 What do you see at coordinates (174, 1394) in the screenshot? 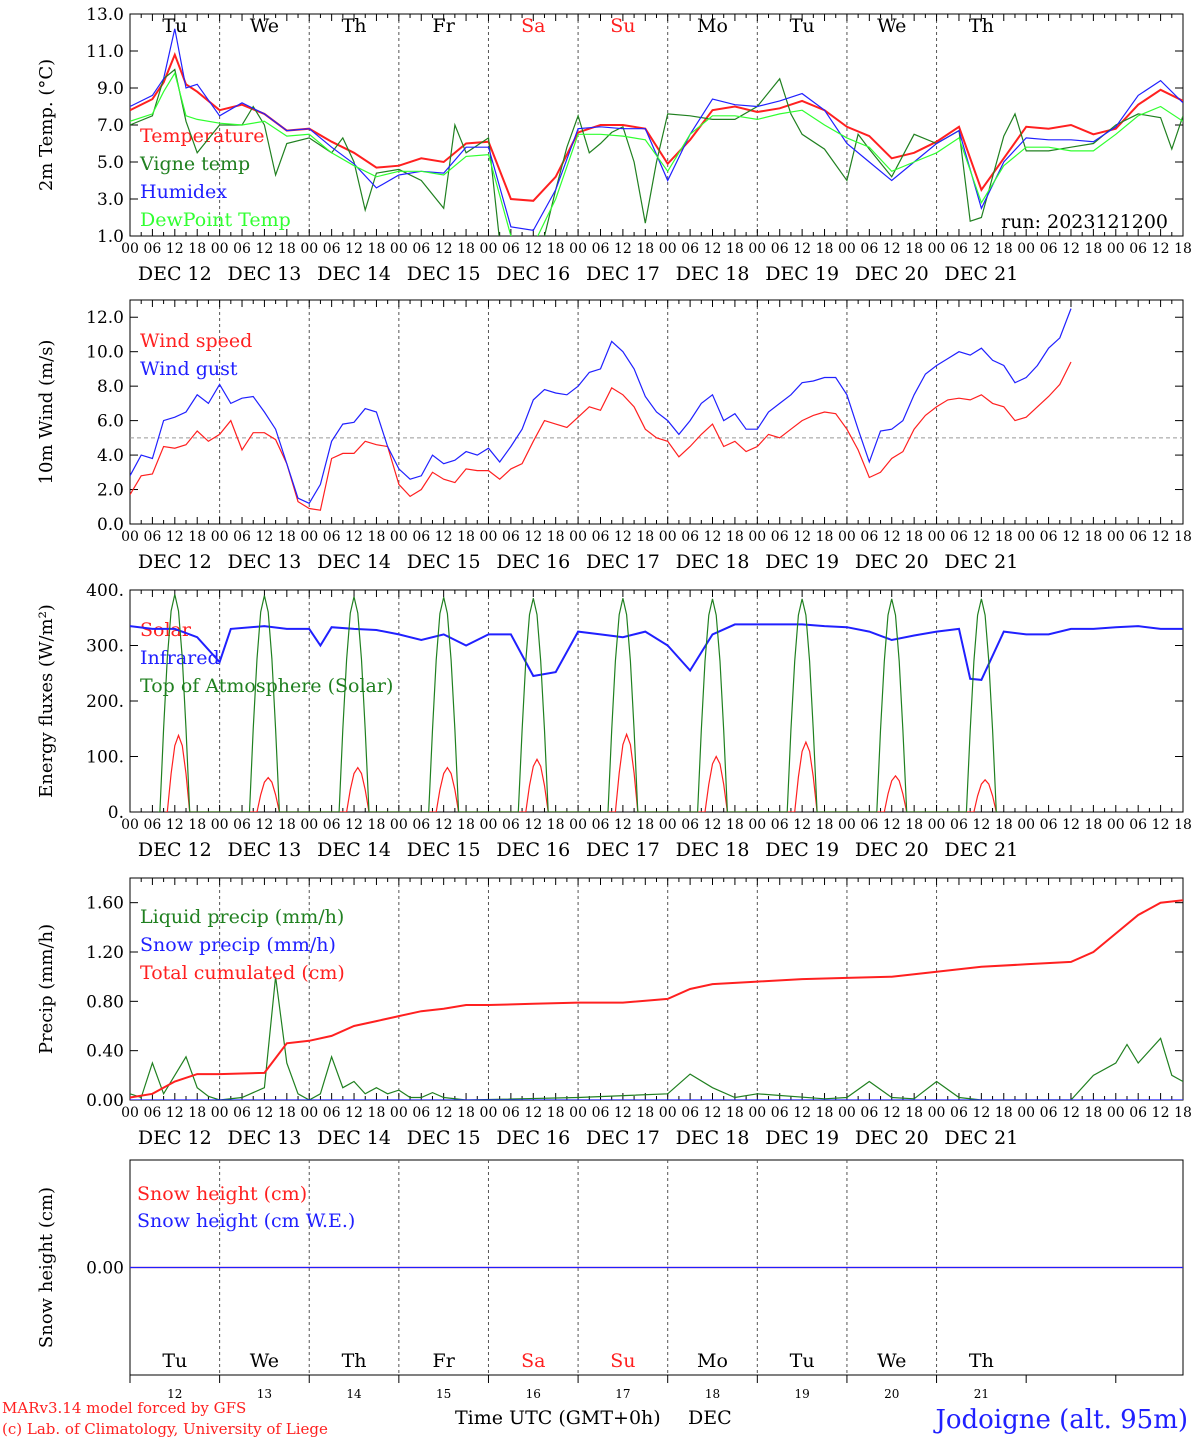
I see `day-number-label: 12` at bounding box center [174, 1394].